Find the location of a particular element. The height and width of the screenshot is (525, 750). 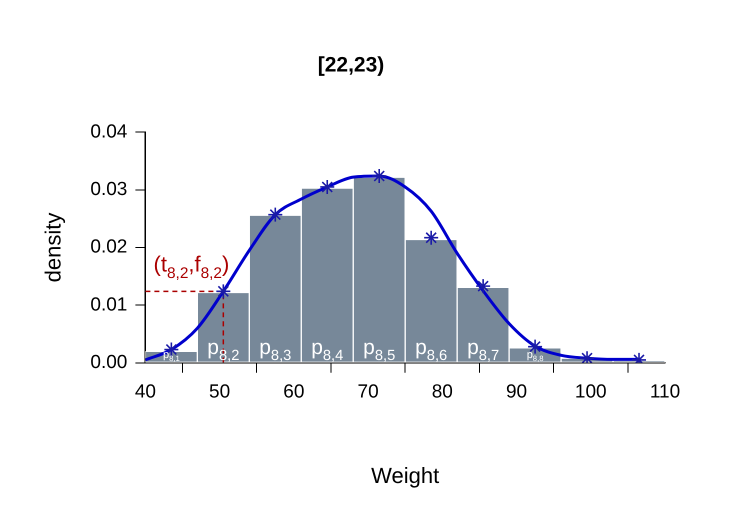

x-tick-label: 40 is located at coordinates (145, 391).